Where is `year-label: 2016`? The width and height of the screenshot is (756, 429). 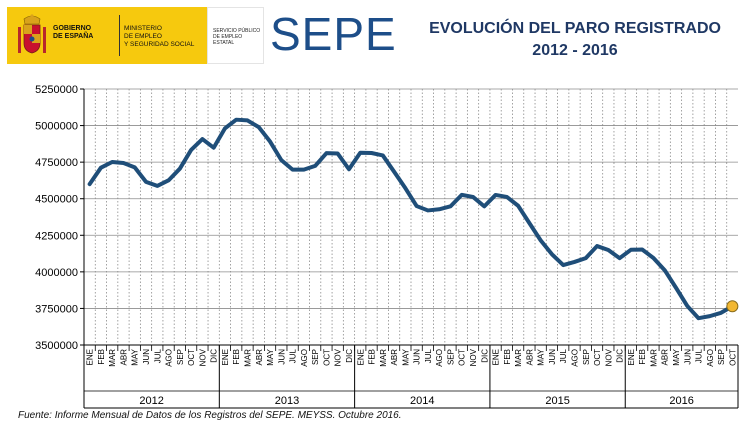
year-label: 2016 is located at coordinates (681, 401).